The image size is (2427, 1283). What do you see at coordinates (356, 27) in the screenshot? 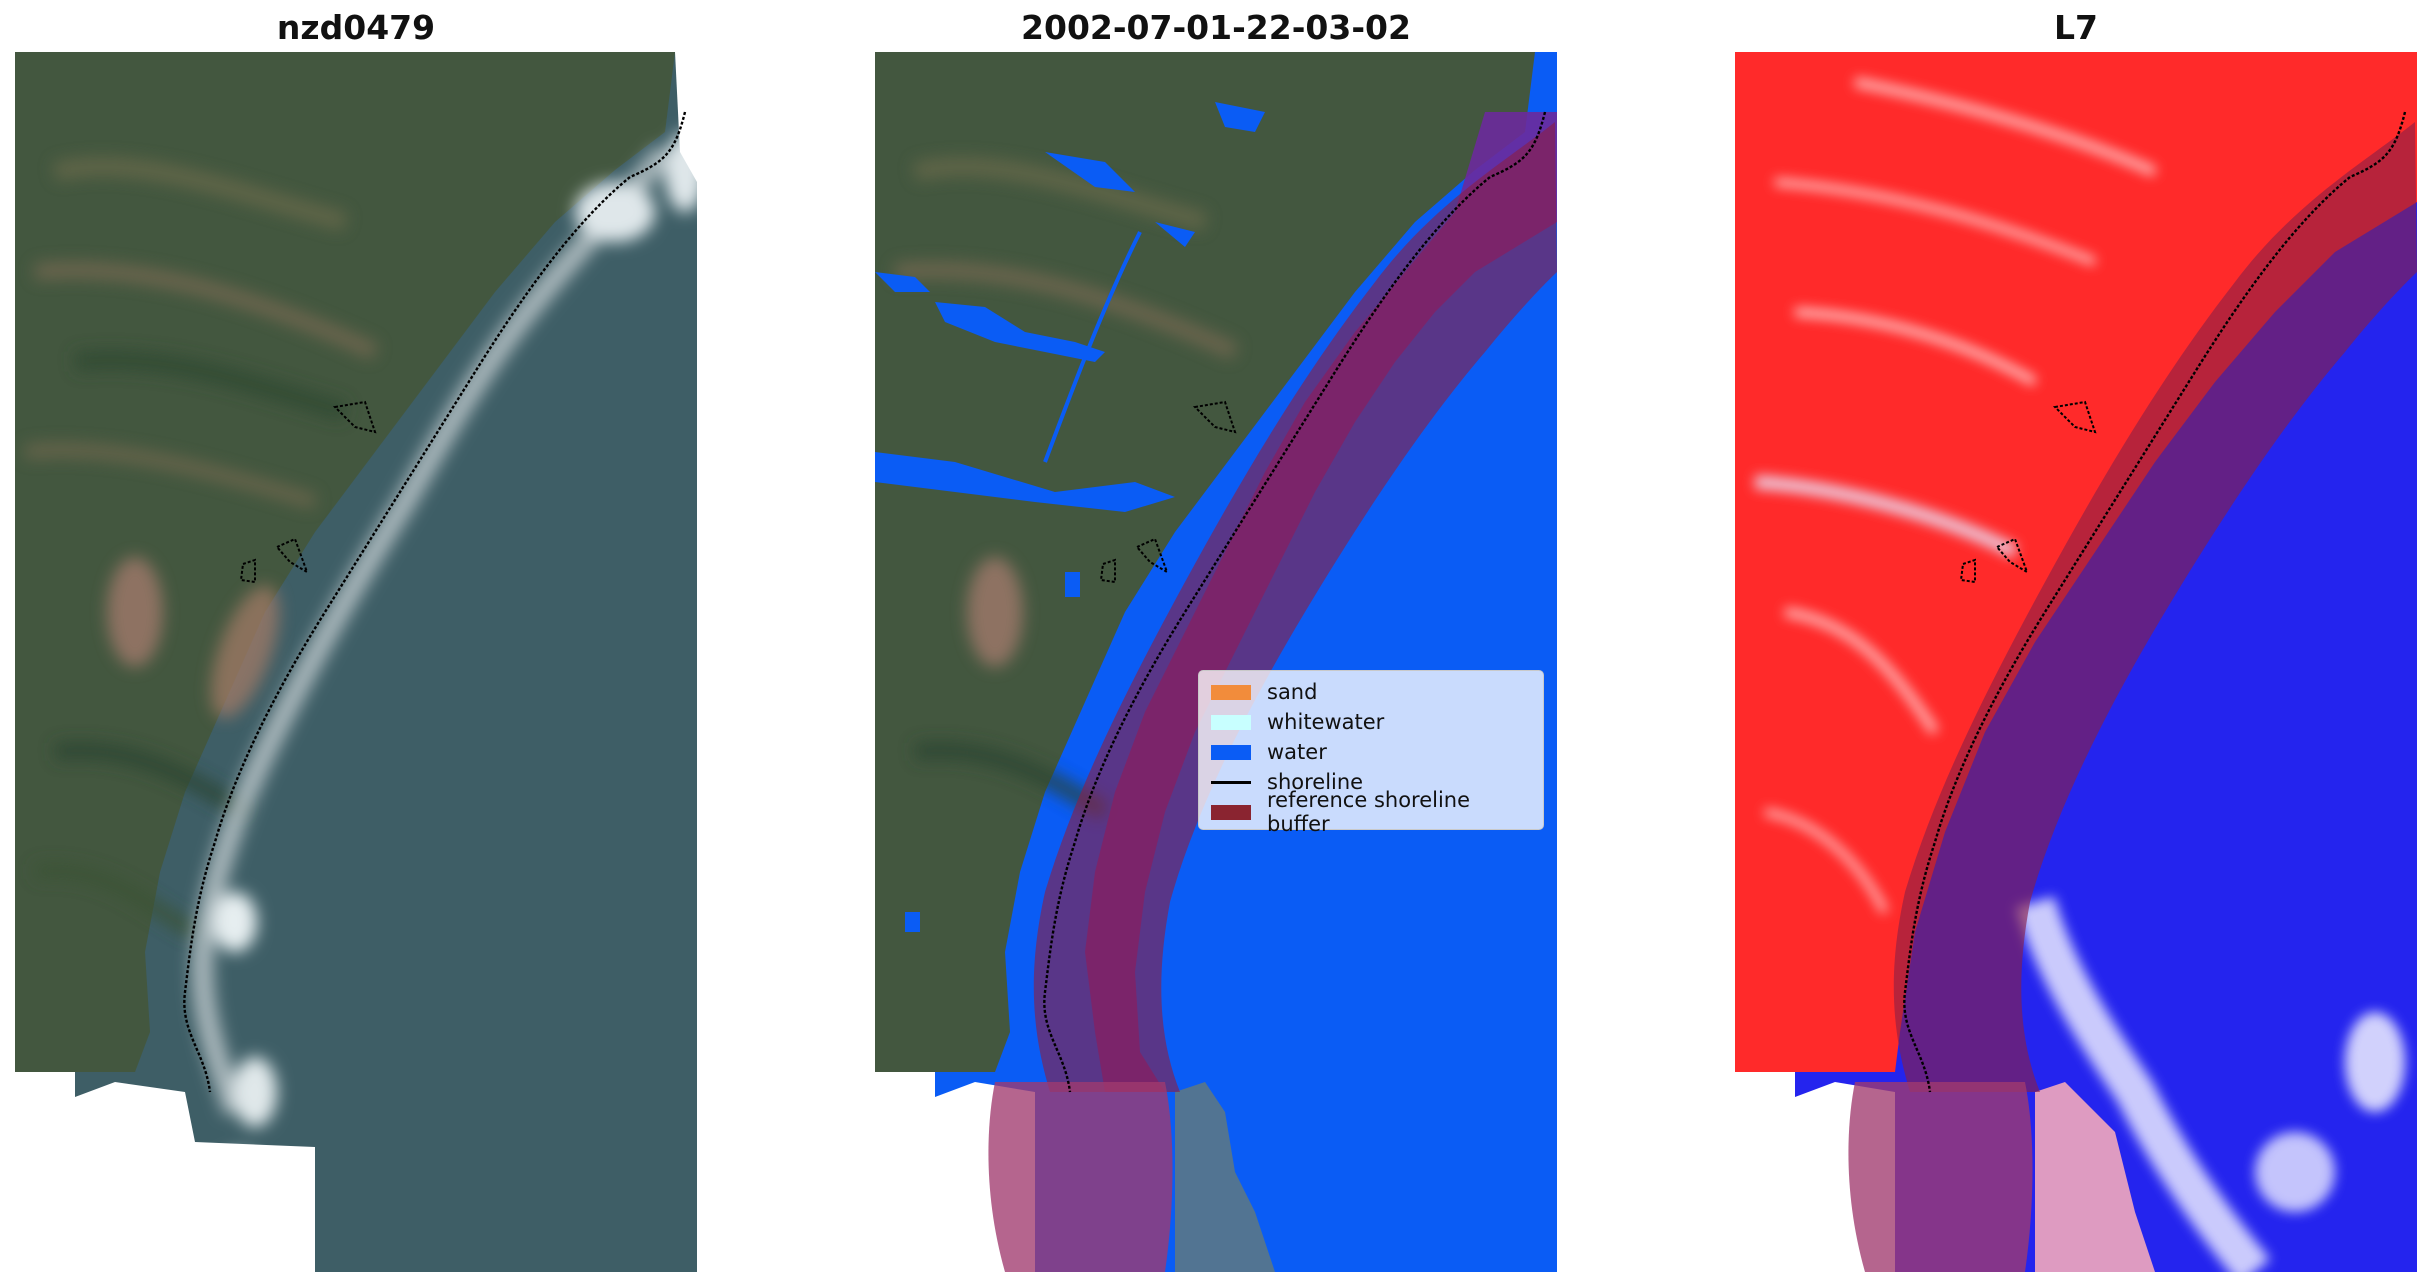
I see `panel-title-rgb: nzd0479` at bounding box center [356, 27].